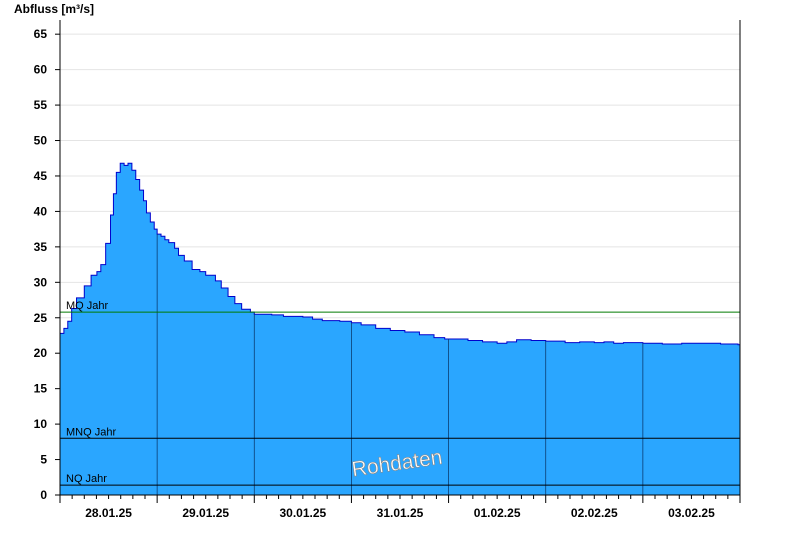 Image resolution: width=800 pixels, height=550 pixels. What do you see at coordinates (41, 247) in the screenshot?
I see `y-tick-label-35: 35` at bounding box center [41, 247].